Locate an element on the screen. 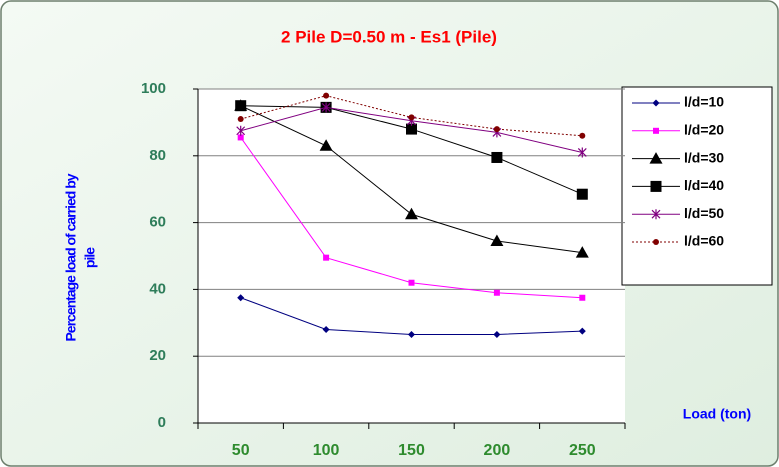  legend-label: l/d=10 is located at coordinates (704, 102).